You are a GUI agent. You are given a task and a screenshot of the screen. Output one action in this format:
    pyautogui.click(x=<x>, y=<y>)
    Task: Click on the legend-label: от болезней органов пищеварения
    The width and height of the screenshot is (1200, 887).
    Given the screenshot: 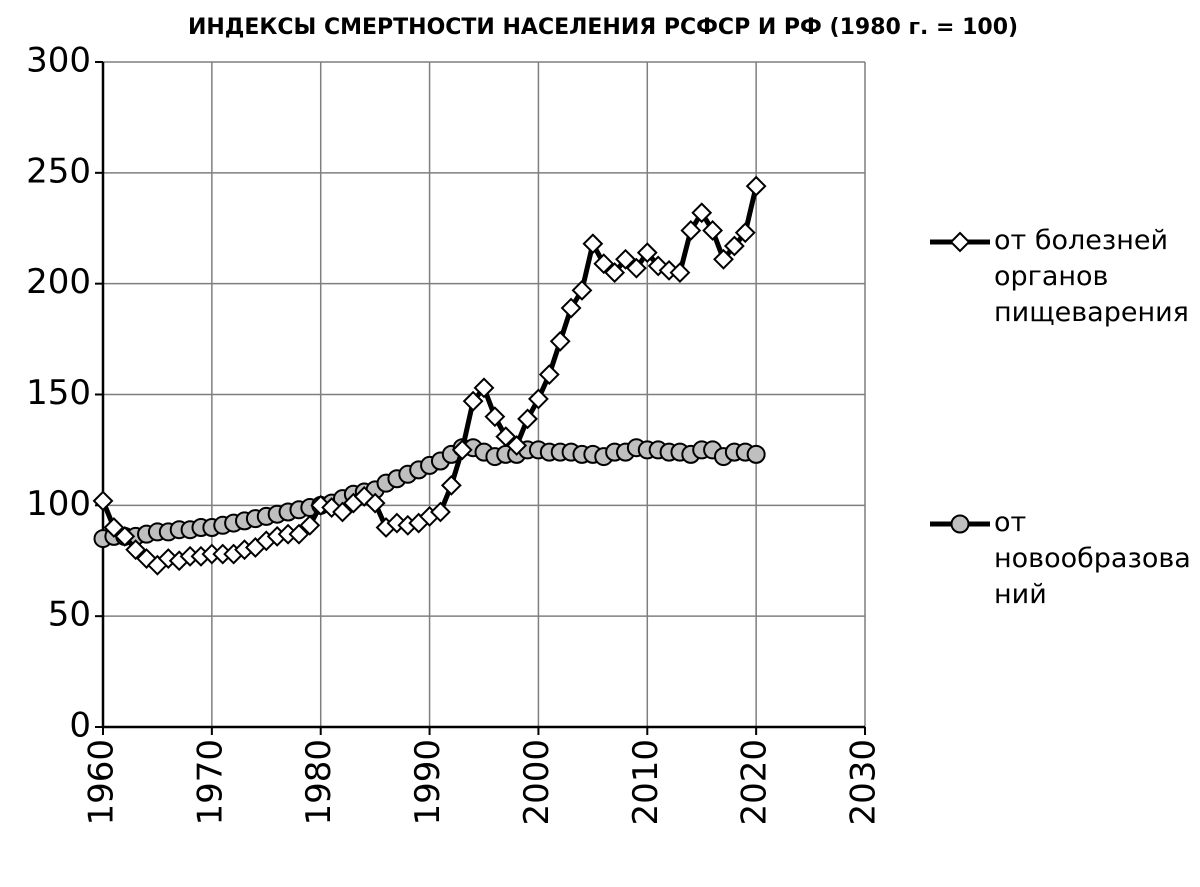 What is the action you would take?
    pyautogui.click(x=1091, y=276)
    